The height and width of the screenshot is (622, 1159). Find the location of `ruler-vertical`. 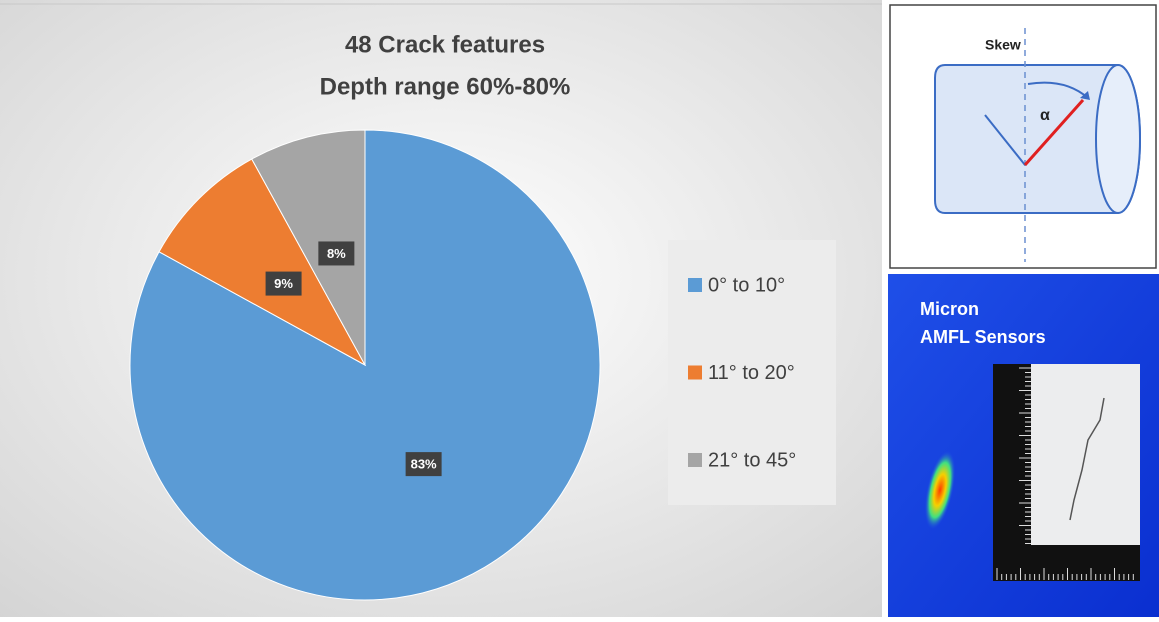

ruler-vertical is located at coordinates (1012, 472).